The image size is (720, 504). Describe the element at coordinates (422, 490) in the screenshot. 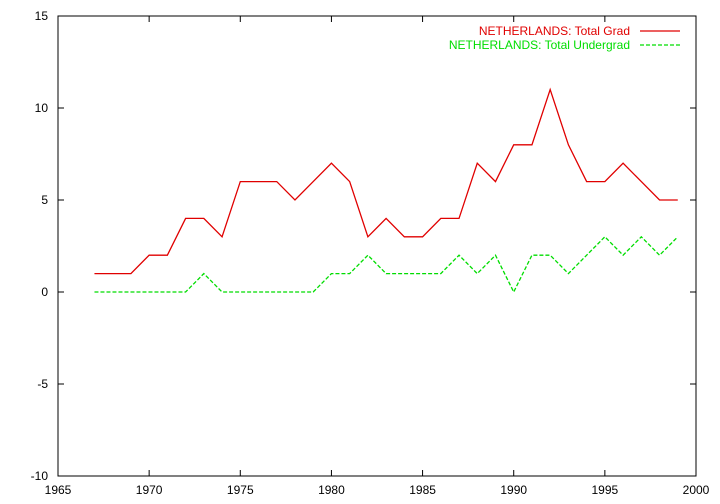

I see `x-tick-label: 1985` at that location.